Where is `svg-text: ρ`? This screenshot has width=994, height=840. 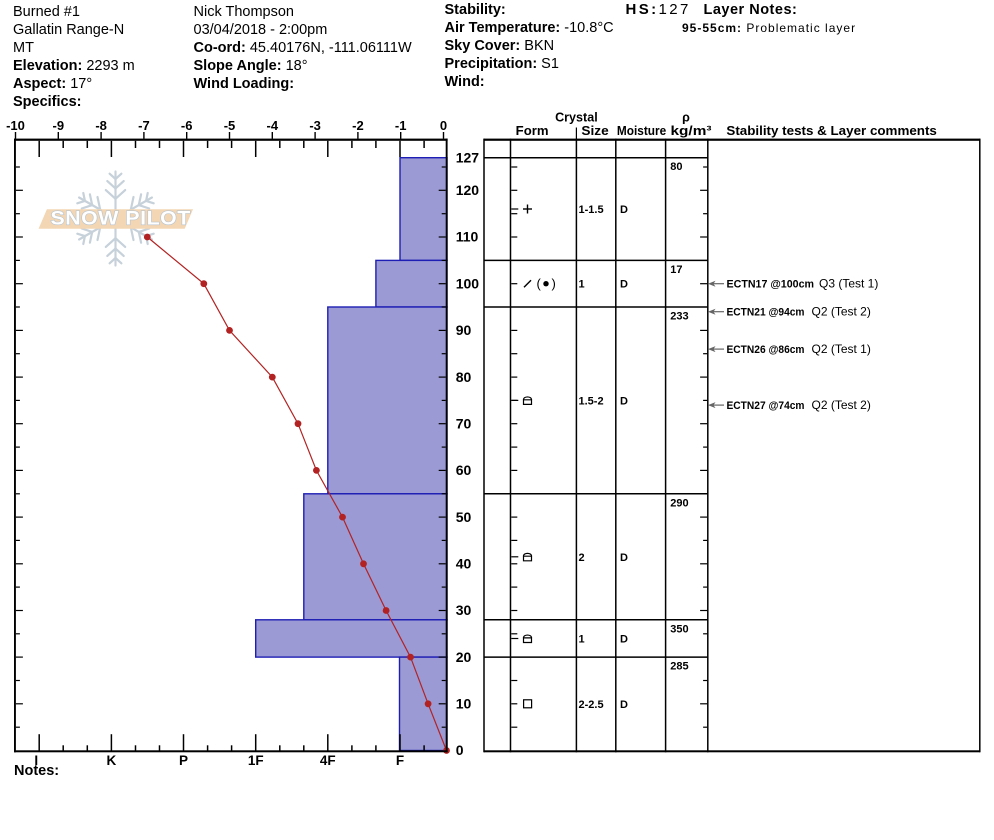 svg-text: ρ is located at coordinates (686, 118).